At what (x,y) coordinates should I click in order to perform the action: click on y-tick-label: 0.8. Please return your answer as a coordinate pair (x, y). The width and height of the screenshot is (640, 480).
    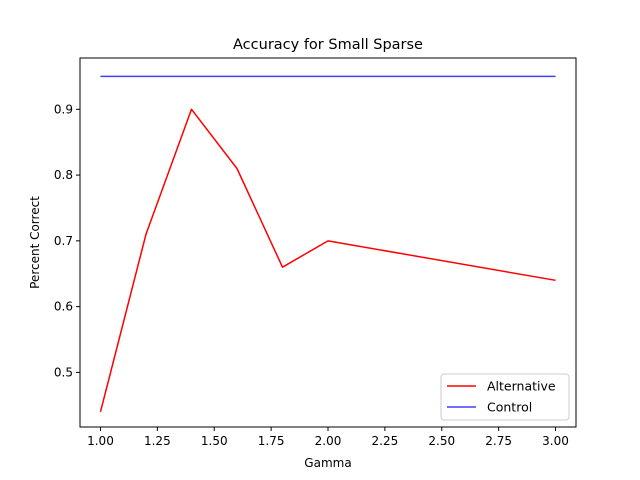
    Looking at the image, I should click on (63, 175).